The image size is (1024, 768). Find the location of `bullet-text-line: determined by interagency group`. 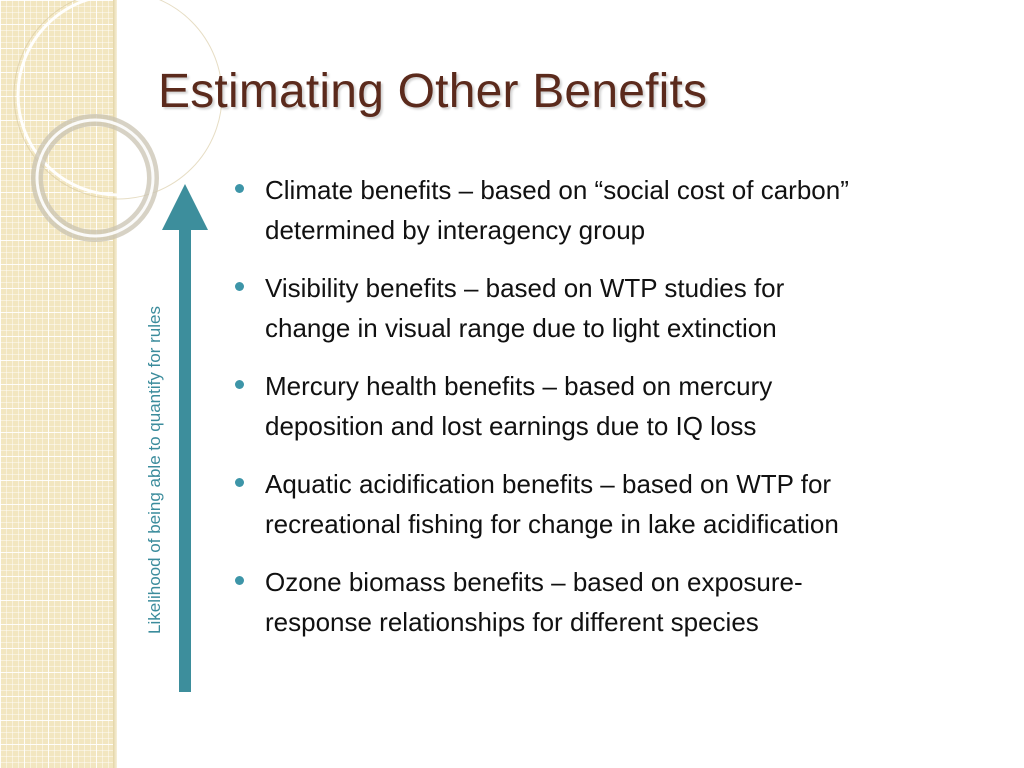

bullet-text-line: determined by interagency group is located at coordinates (455, 230).